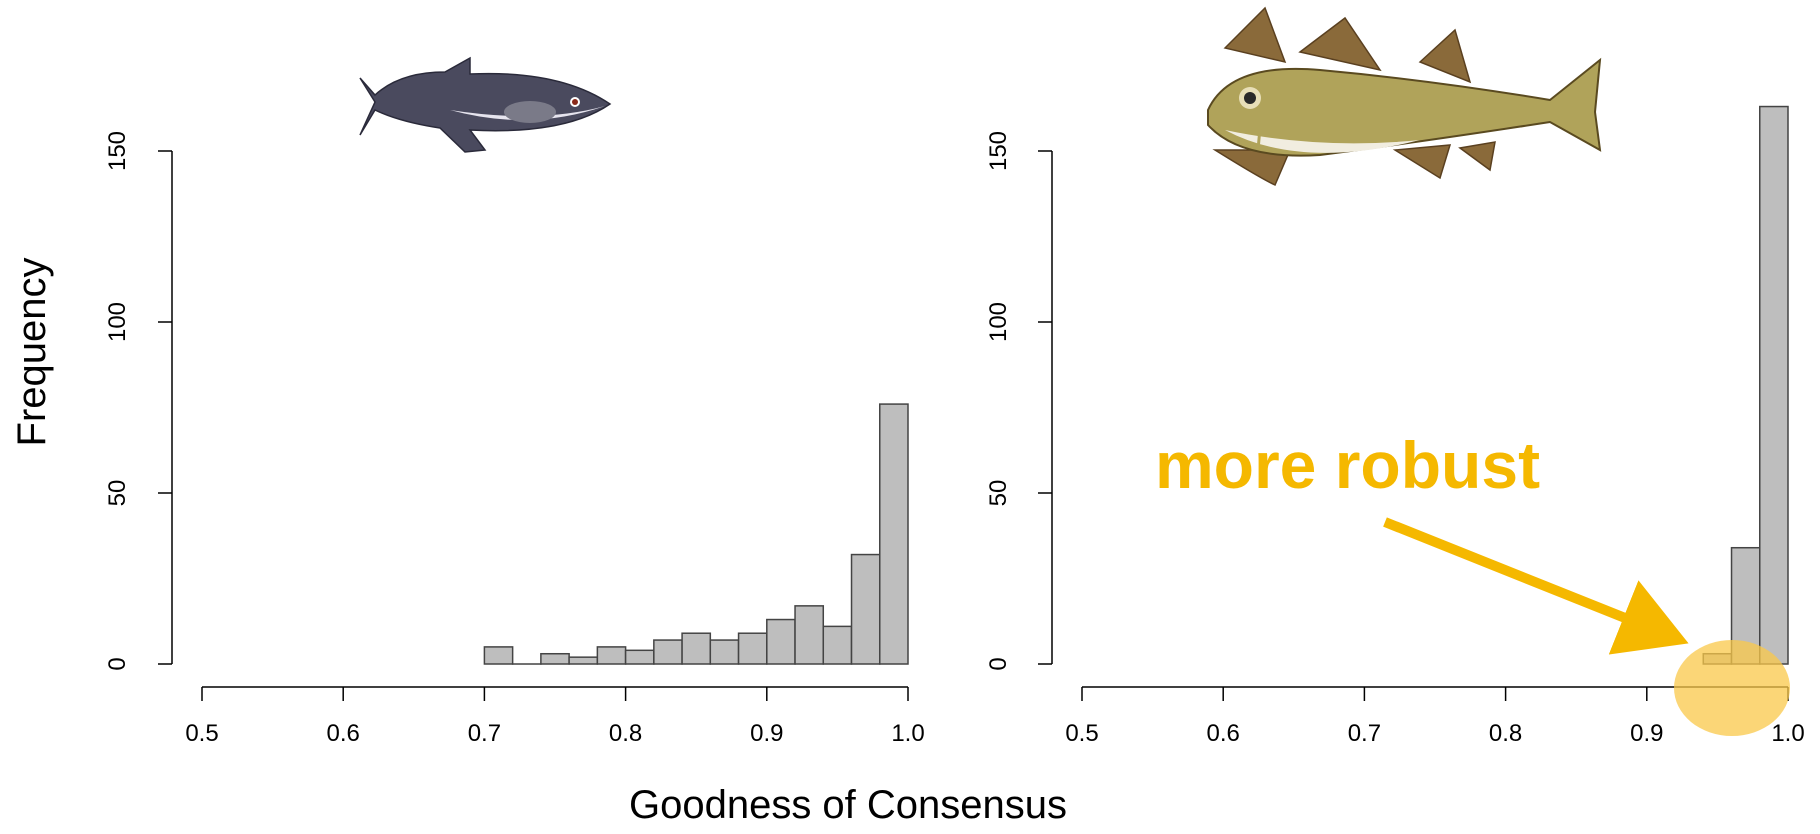  What do you see at coordinates (117, 493) in the screenshot?
I see `left-y-tick-label: 50` at bounding box center [117, 493].